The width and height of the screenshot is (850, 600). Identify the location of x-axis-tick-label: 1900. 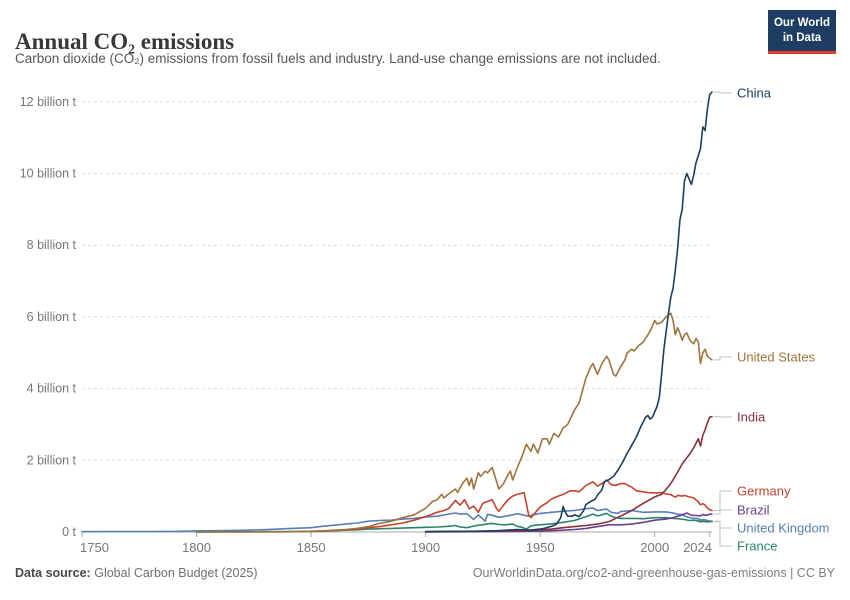
(425, 547).